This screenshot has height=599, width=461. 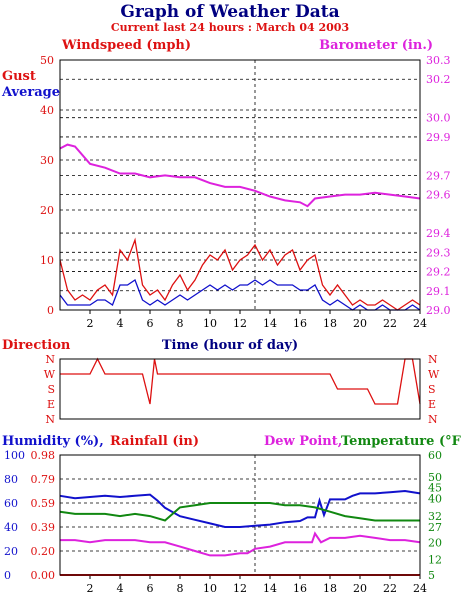 What do you see at coordinates (230, 345) in the screenshot?
I see `time-axis-label: Time (hour of day)` at bounding box center [230, 345].